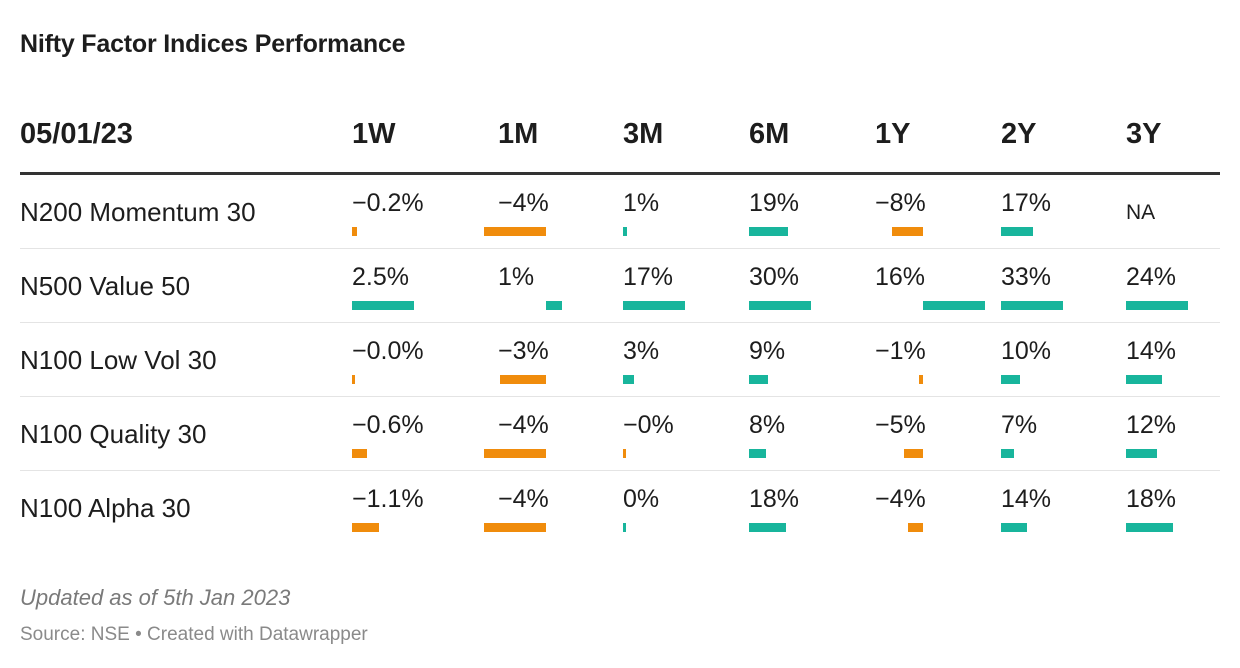  Describe the element at coordinates (1181, 360) in the screenshot. I see `table-cell: 14%` at that location.